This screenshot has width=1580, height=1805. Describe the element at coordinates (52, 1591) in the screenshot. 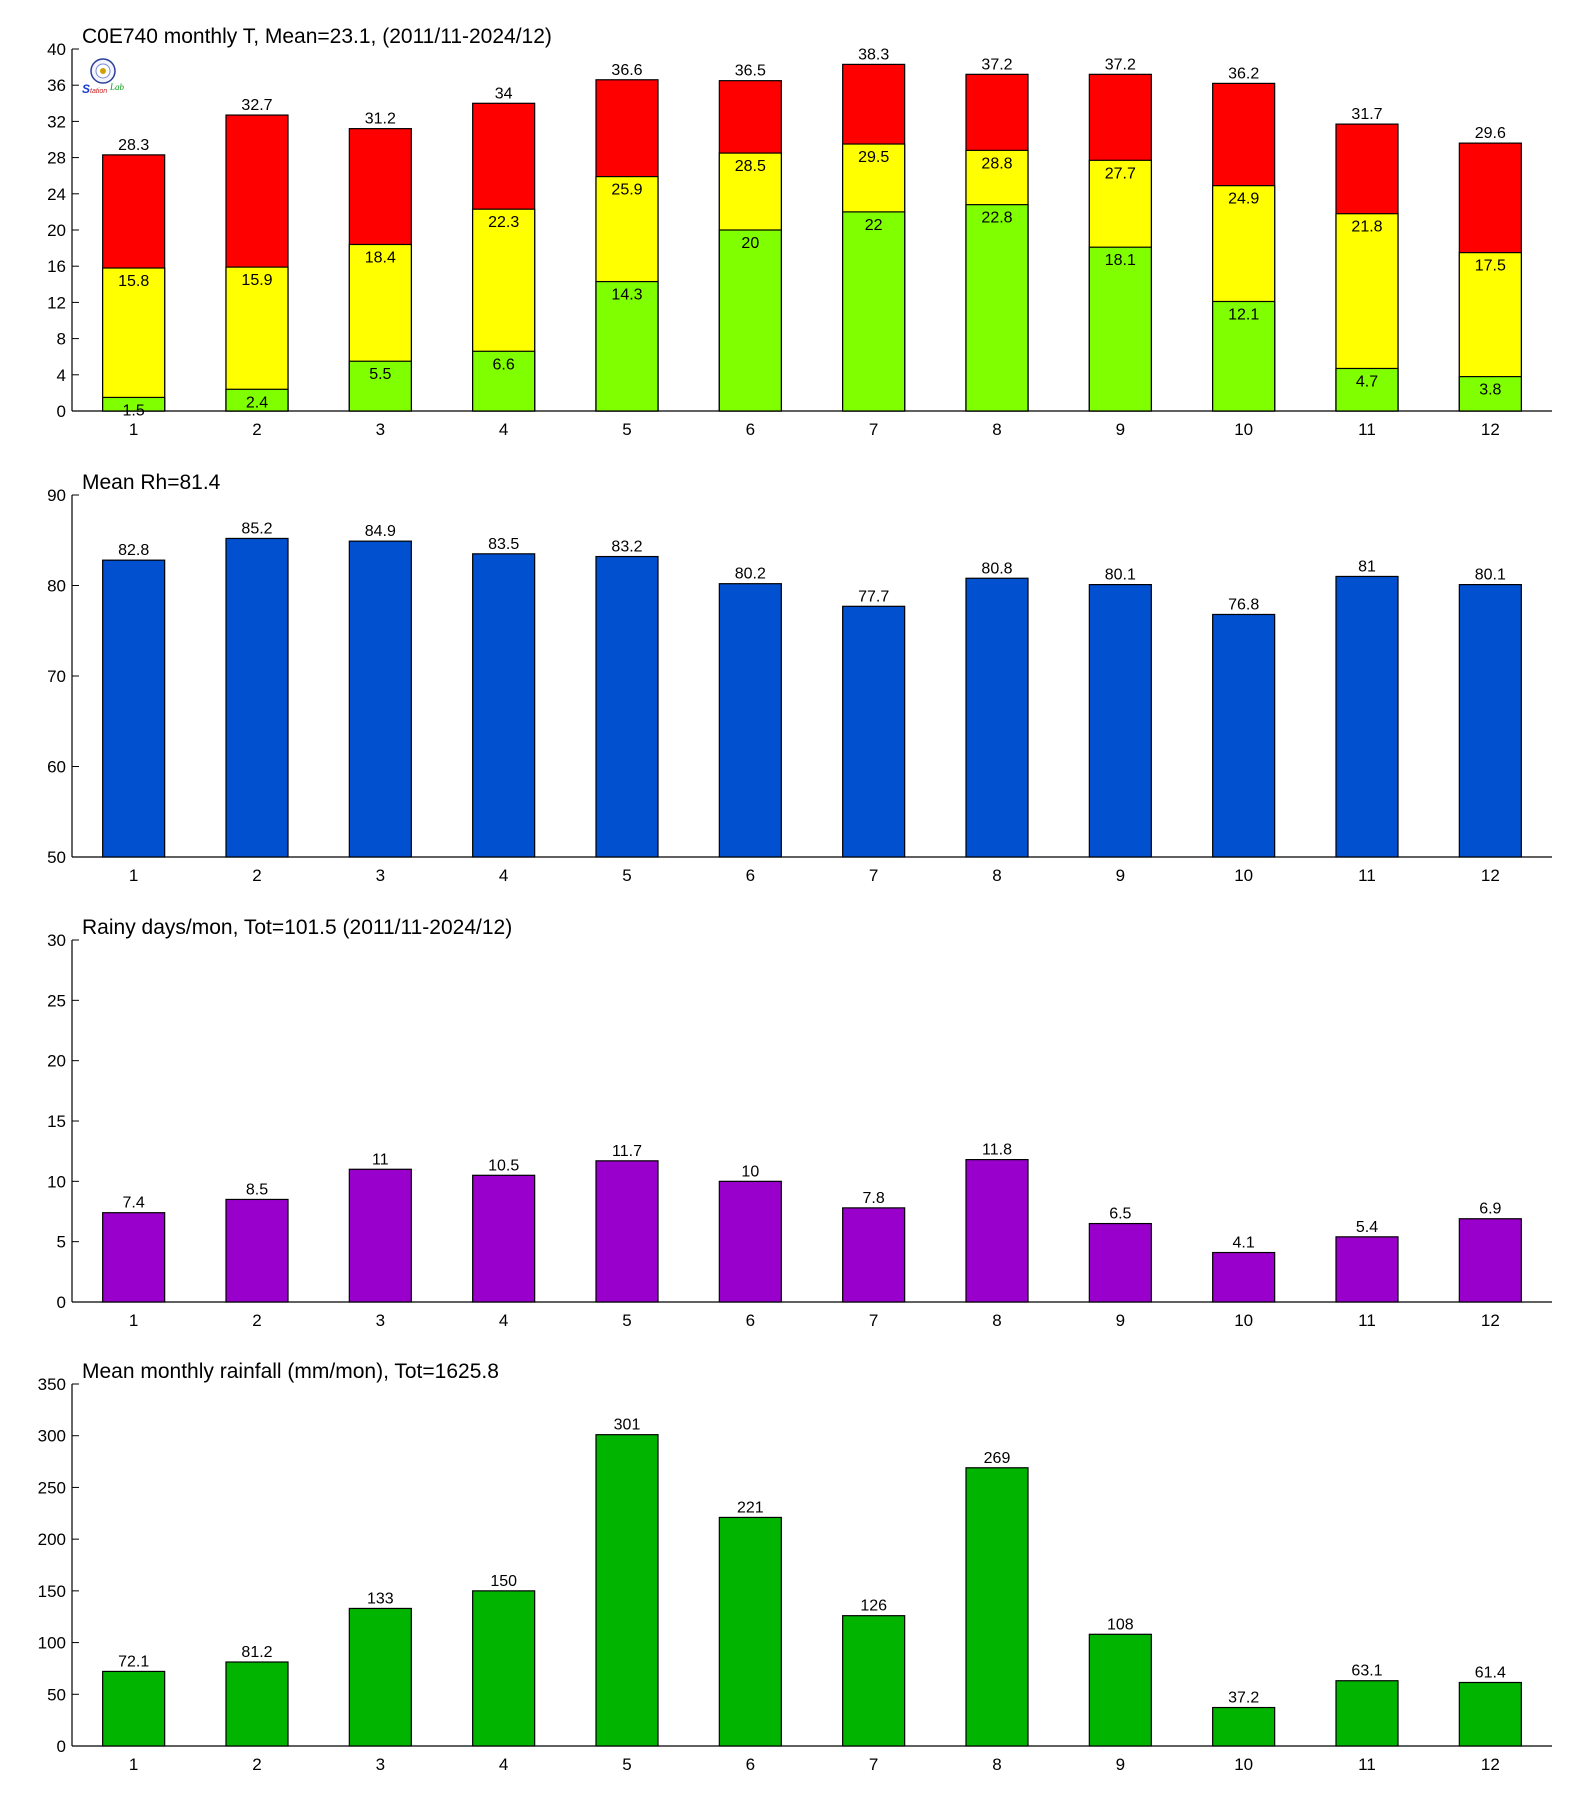

I see `y-tick-label: 150` at that location.